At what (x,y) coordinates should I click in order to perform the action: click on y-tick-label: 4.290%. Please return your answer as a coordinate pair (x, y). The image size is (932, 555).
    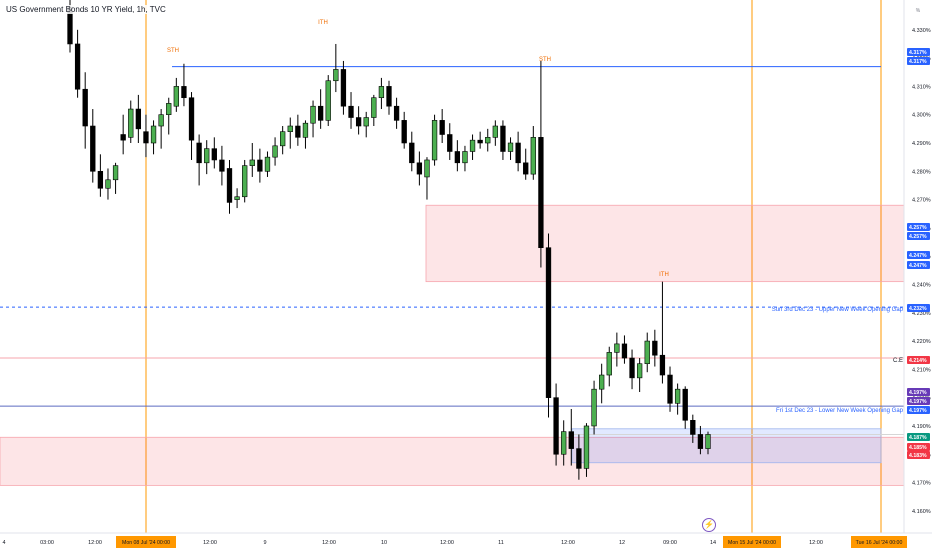
    Looking at the image, I should click on (921, 144).